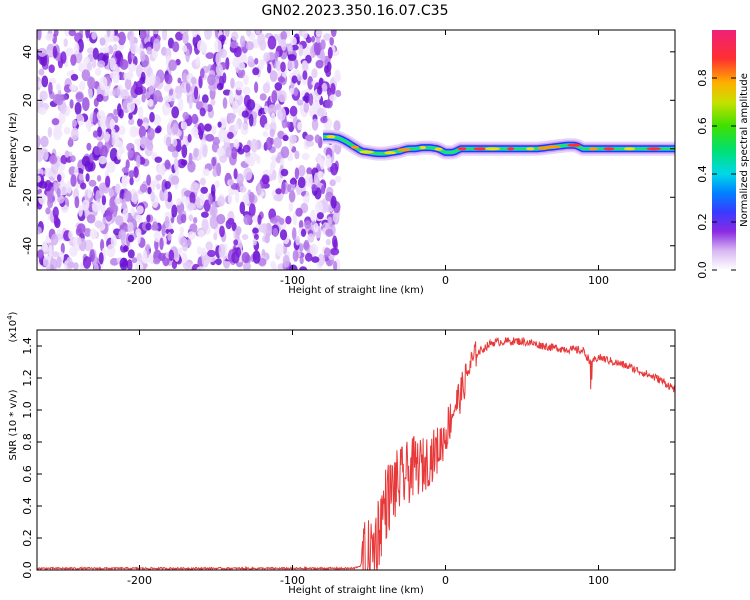 The width and height of the screenshot is (750, 600). I want to click on snr-y-tick-label: 0.2, so click(27, 538).